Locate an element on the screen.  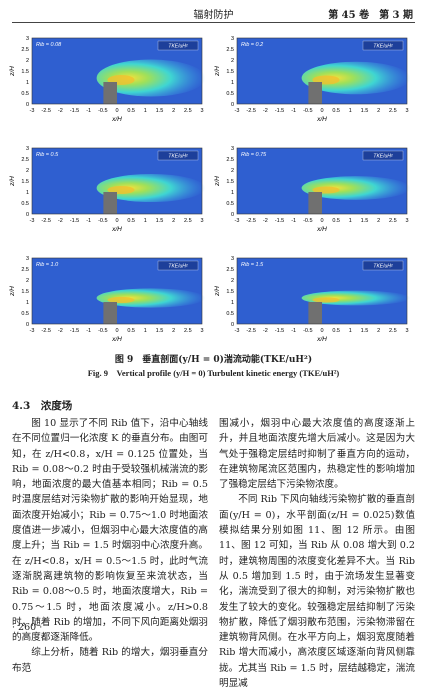
issue: 第 45 卷 第 3 期 is located at coordinates (370, 15).